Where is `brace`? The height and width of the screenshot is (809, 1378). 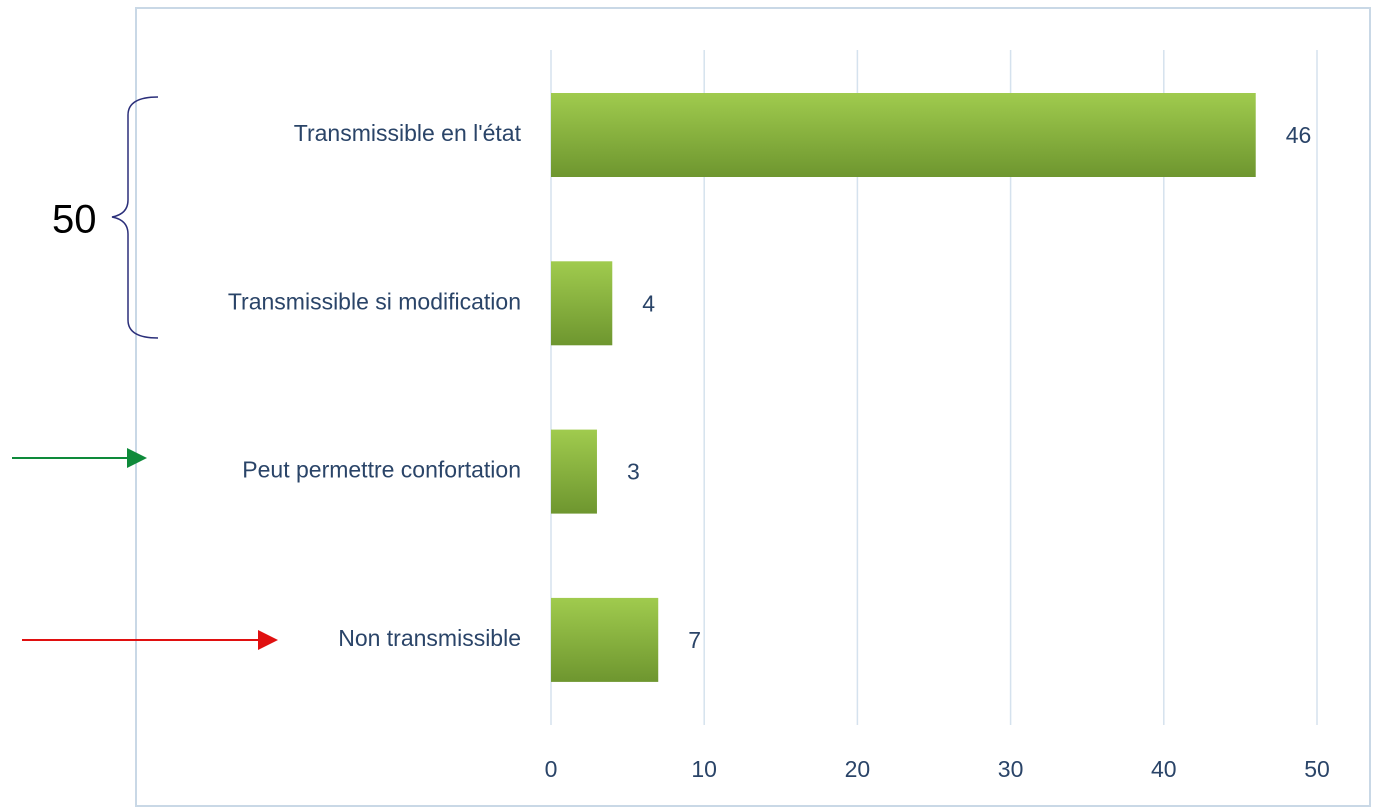
brace is located at coordinates (135, 217).